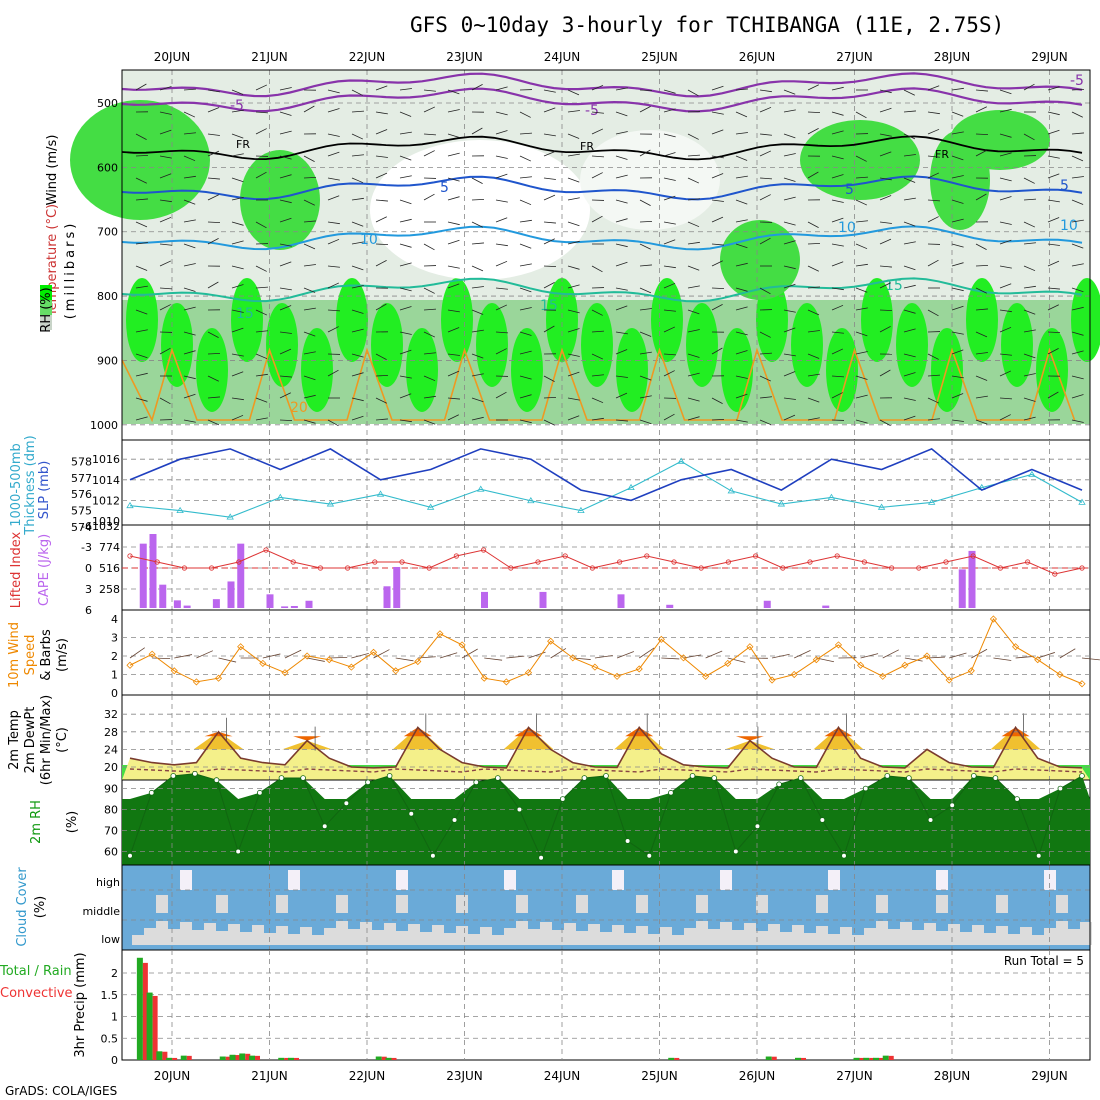  What do you see at coordinates (227, 660) in the screenshot?
I see `surface-barb` at bounding box center [227, 660].